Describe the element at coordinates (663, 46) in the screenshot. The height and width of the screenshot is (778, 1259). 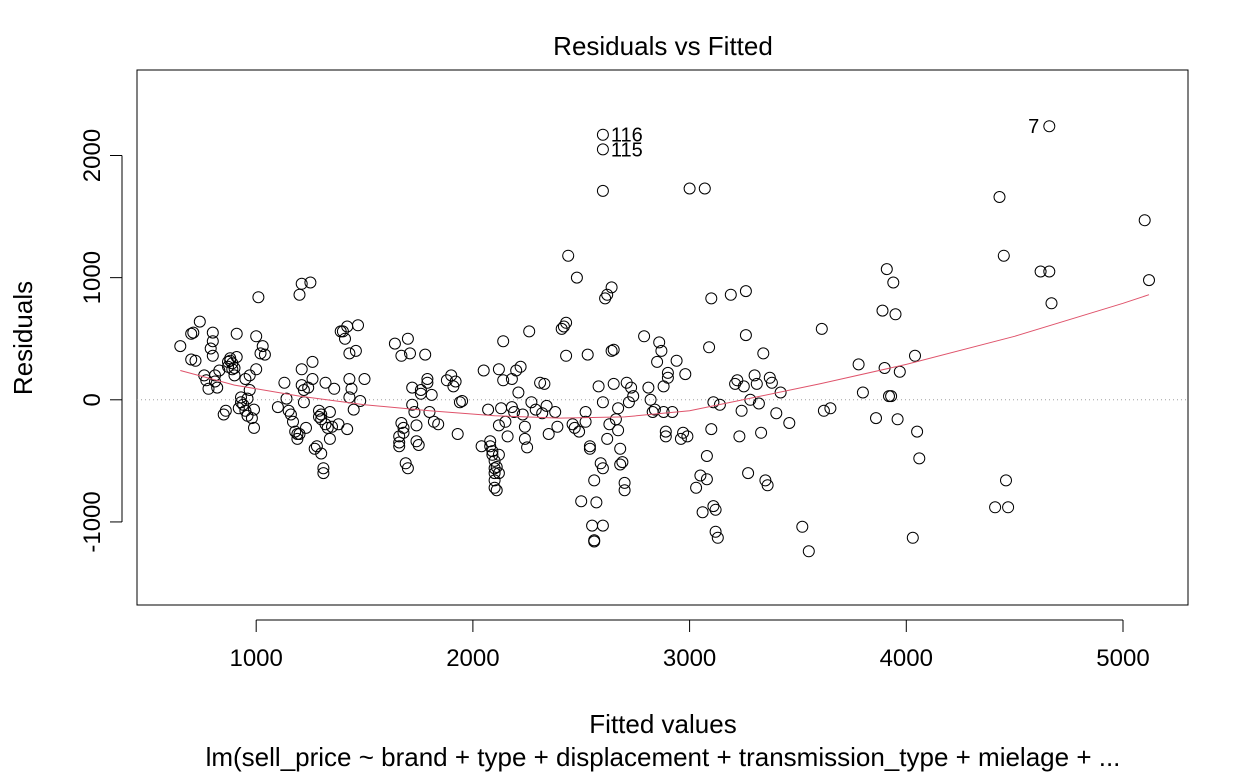
I see `chart-title: Residuals vs Fitted` at that location.